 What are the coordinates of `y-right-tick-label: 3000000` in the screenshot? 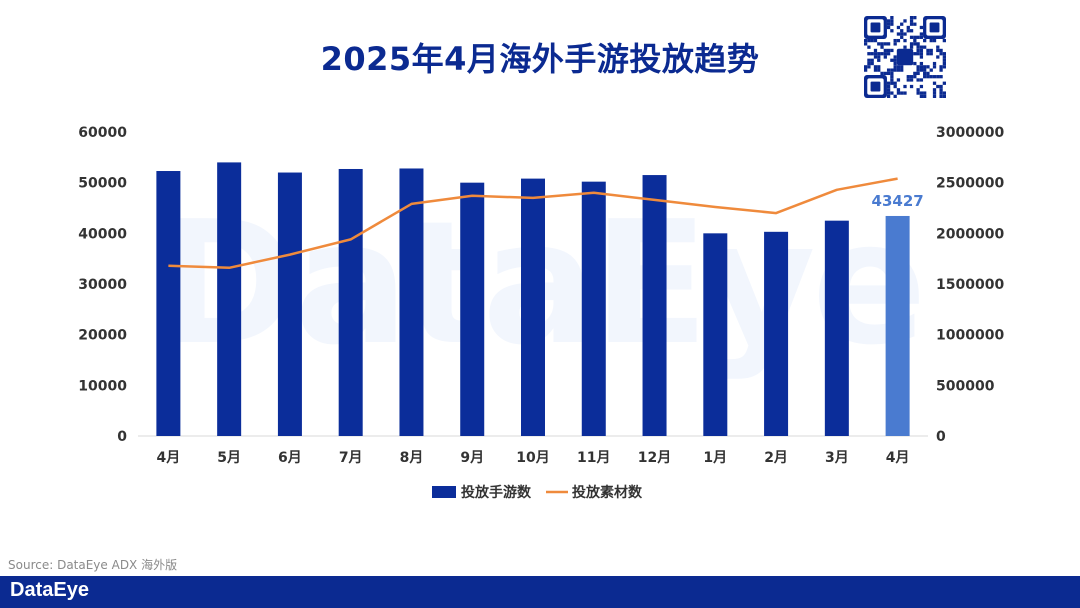 It's located at (970, 133).